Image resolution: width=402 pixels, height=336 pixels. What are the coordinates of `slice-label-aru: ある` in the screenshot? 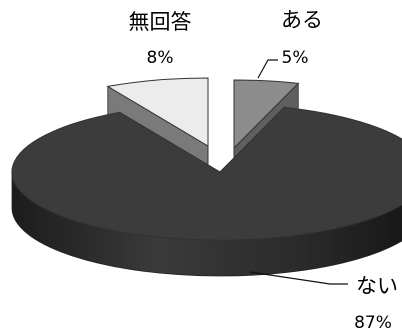 It's located at (302, 20).